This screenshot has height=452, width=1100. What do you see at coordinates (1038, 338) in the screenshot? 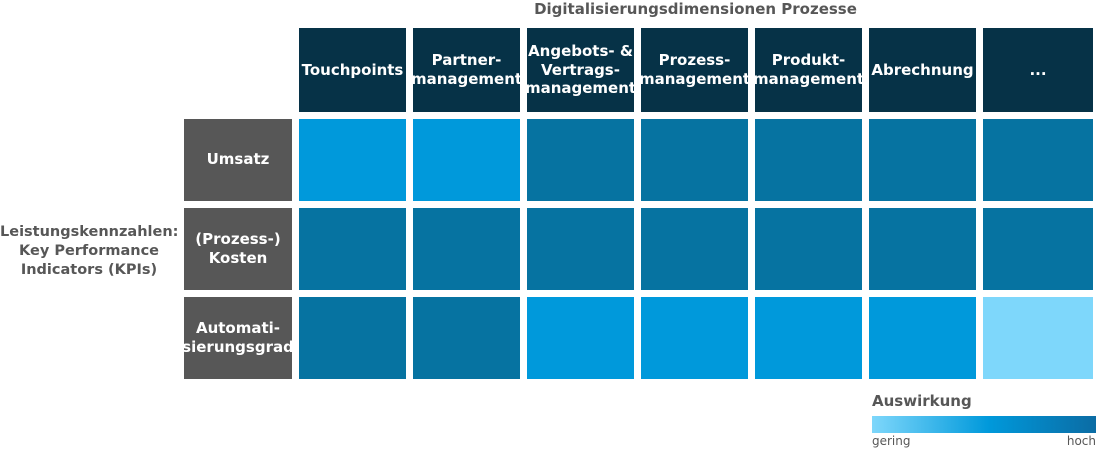
I see `matrix-cell-r2-c6` at bounding box center [1038, 338].